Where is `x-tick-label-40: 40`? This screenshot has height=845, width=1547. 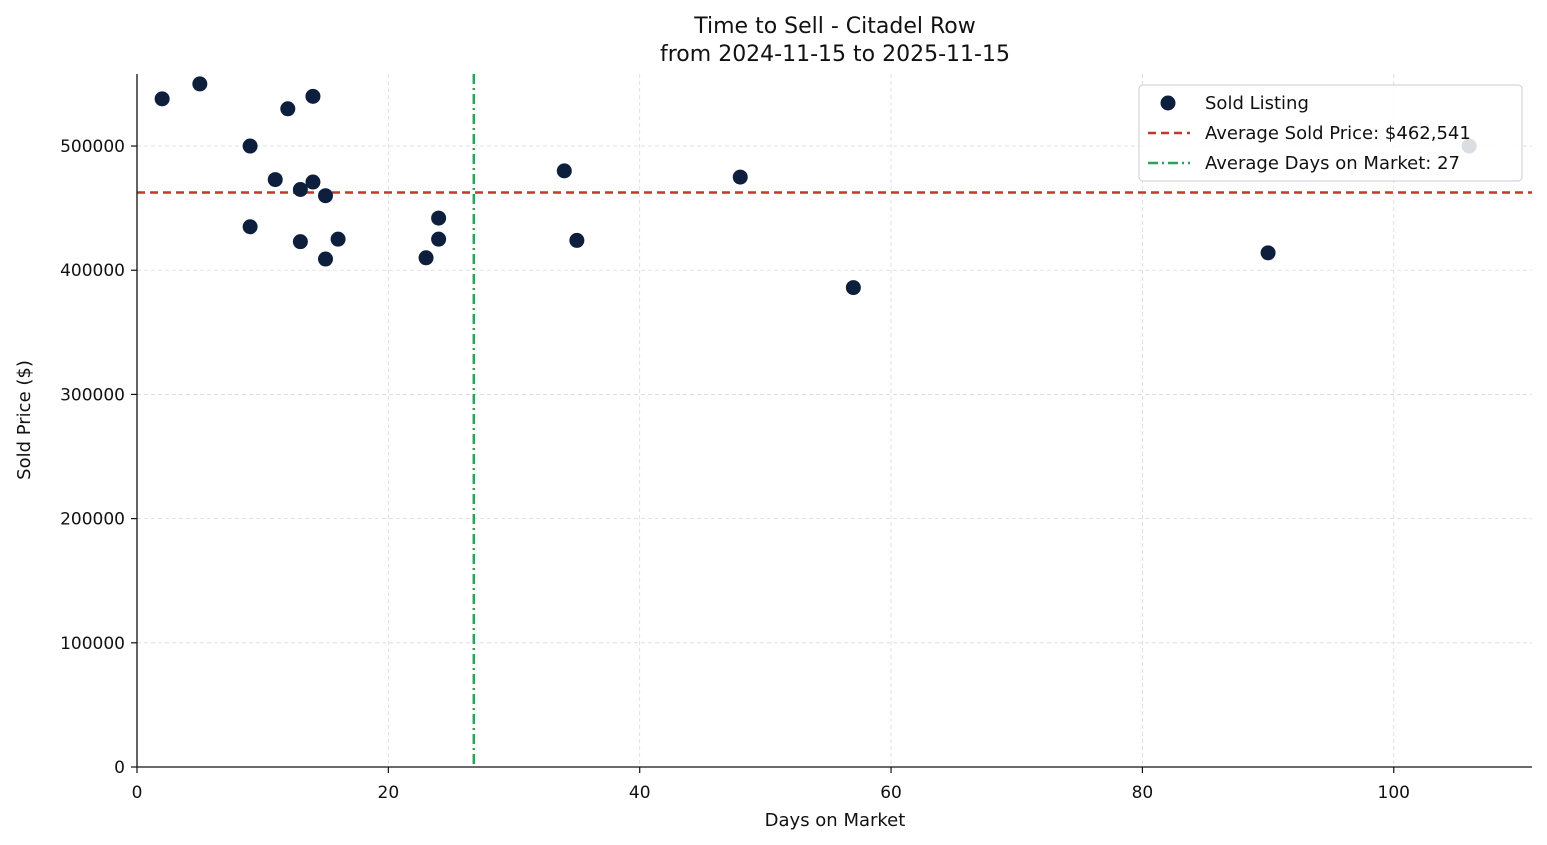
x-tick-label-40: 40 is located at coordinates (640, 793).